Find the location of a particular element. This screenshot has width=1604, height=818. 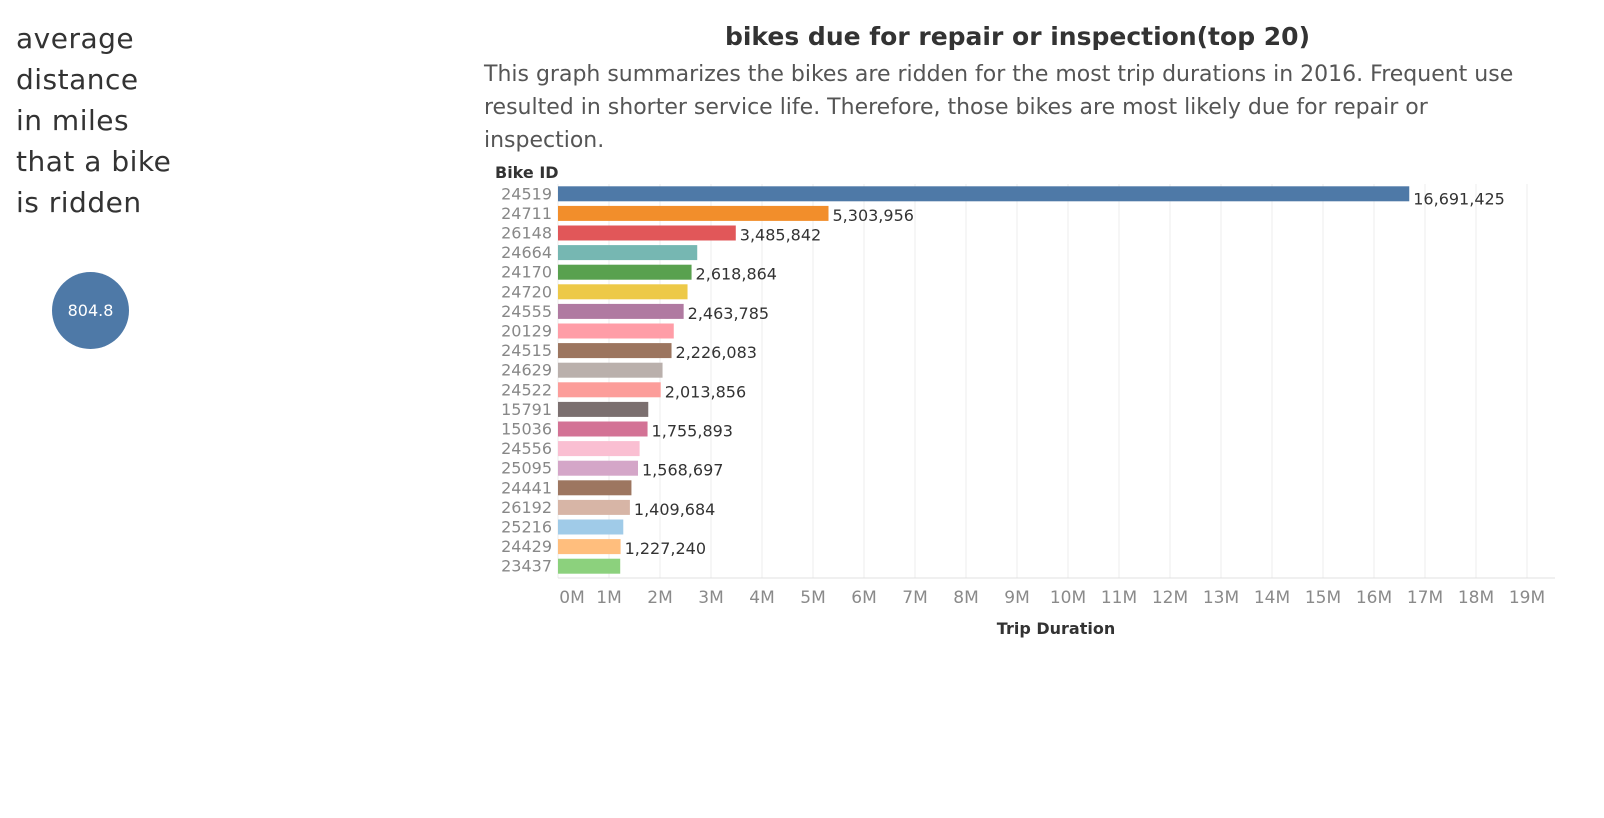

category-label: 24711 is located at coordinates (526, 213).